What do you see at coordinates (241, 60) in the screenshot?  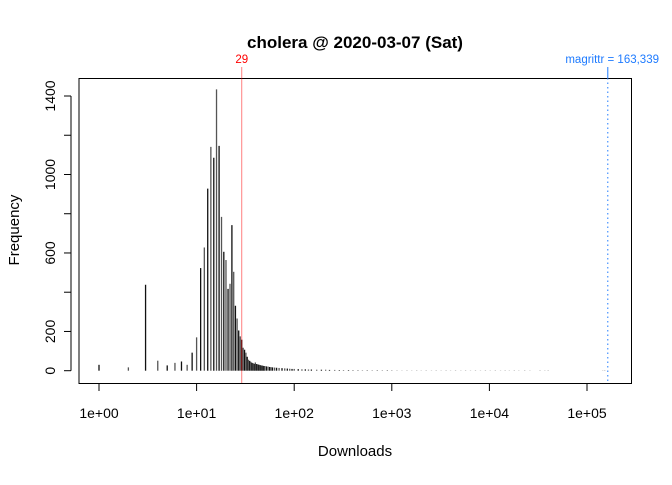 I see `annotation-label: 29` at bounding box center [241, 60].